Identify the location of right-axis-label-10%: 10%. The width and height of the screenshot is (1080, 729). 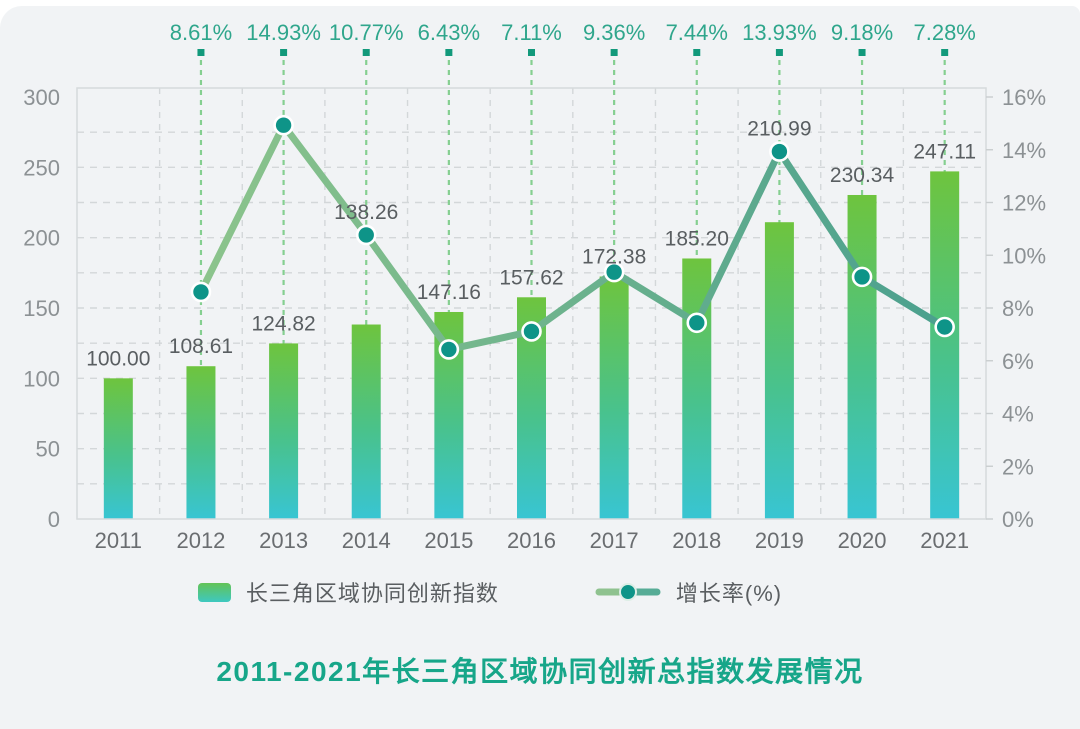
(1024, 255).